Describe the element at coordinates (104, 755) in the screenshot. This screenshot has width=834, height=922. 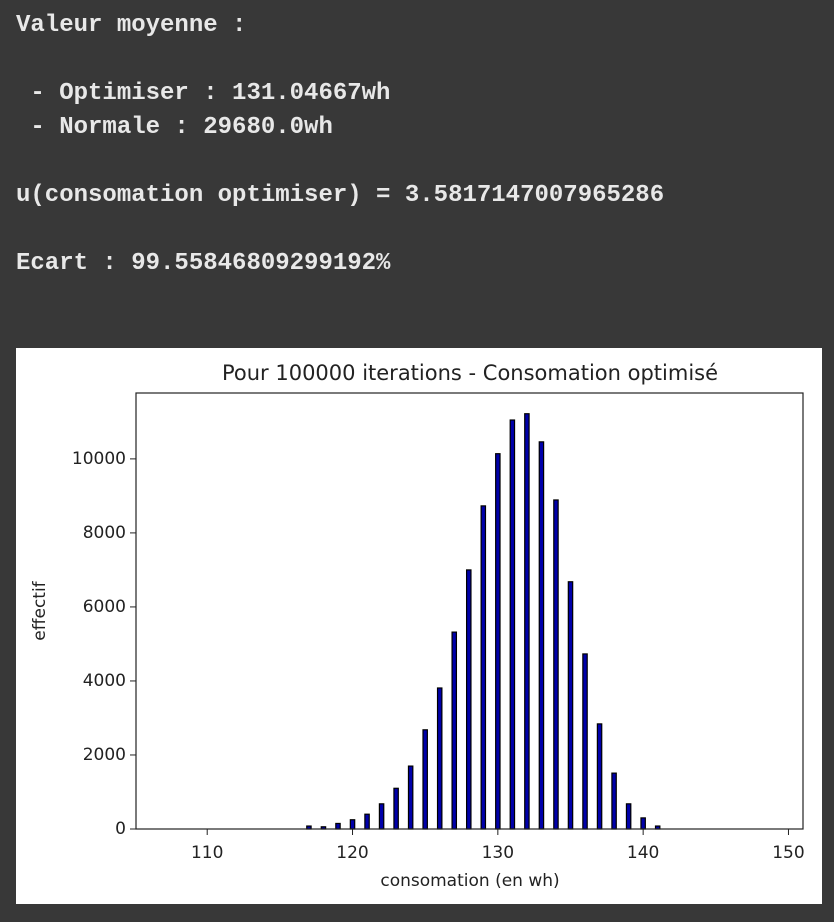
I see `y-tick-label: 2000` at that location.